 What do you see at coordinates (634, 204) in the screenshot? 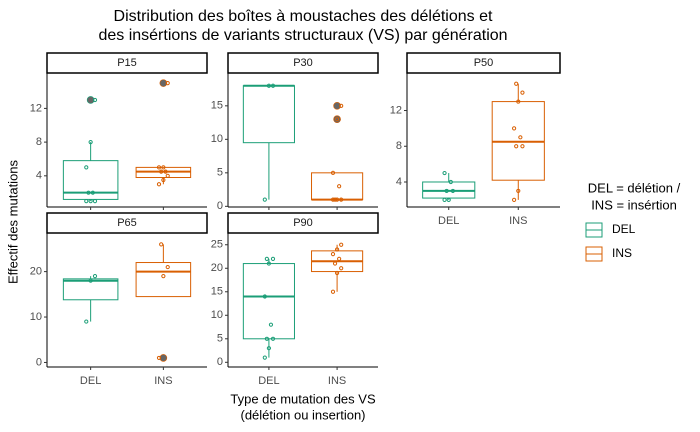
I see `legend-title: INS = insértion` at bounding box center [634, 204].